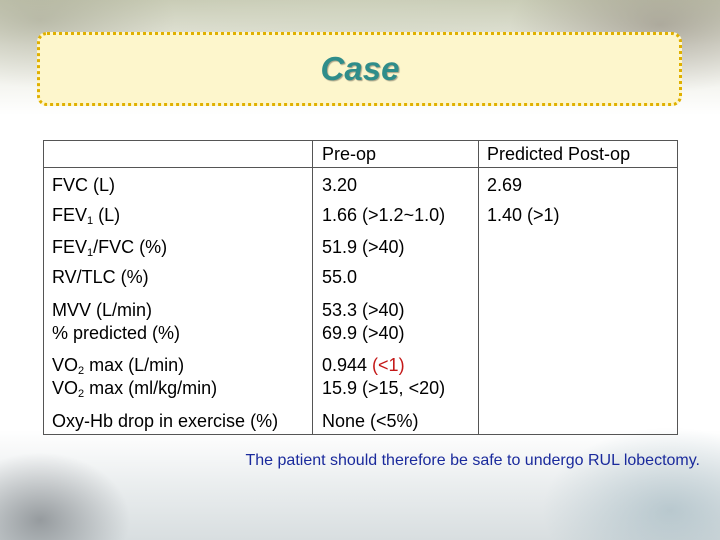  I want to click on row-rv-tlc-preop: 55.0, so click(340, 277).